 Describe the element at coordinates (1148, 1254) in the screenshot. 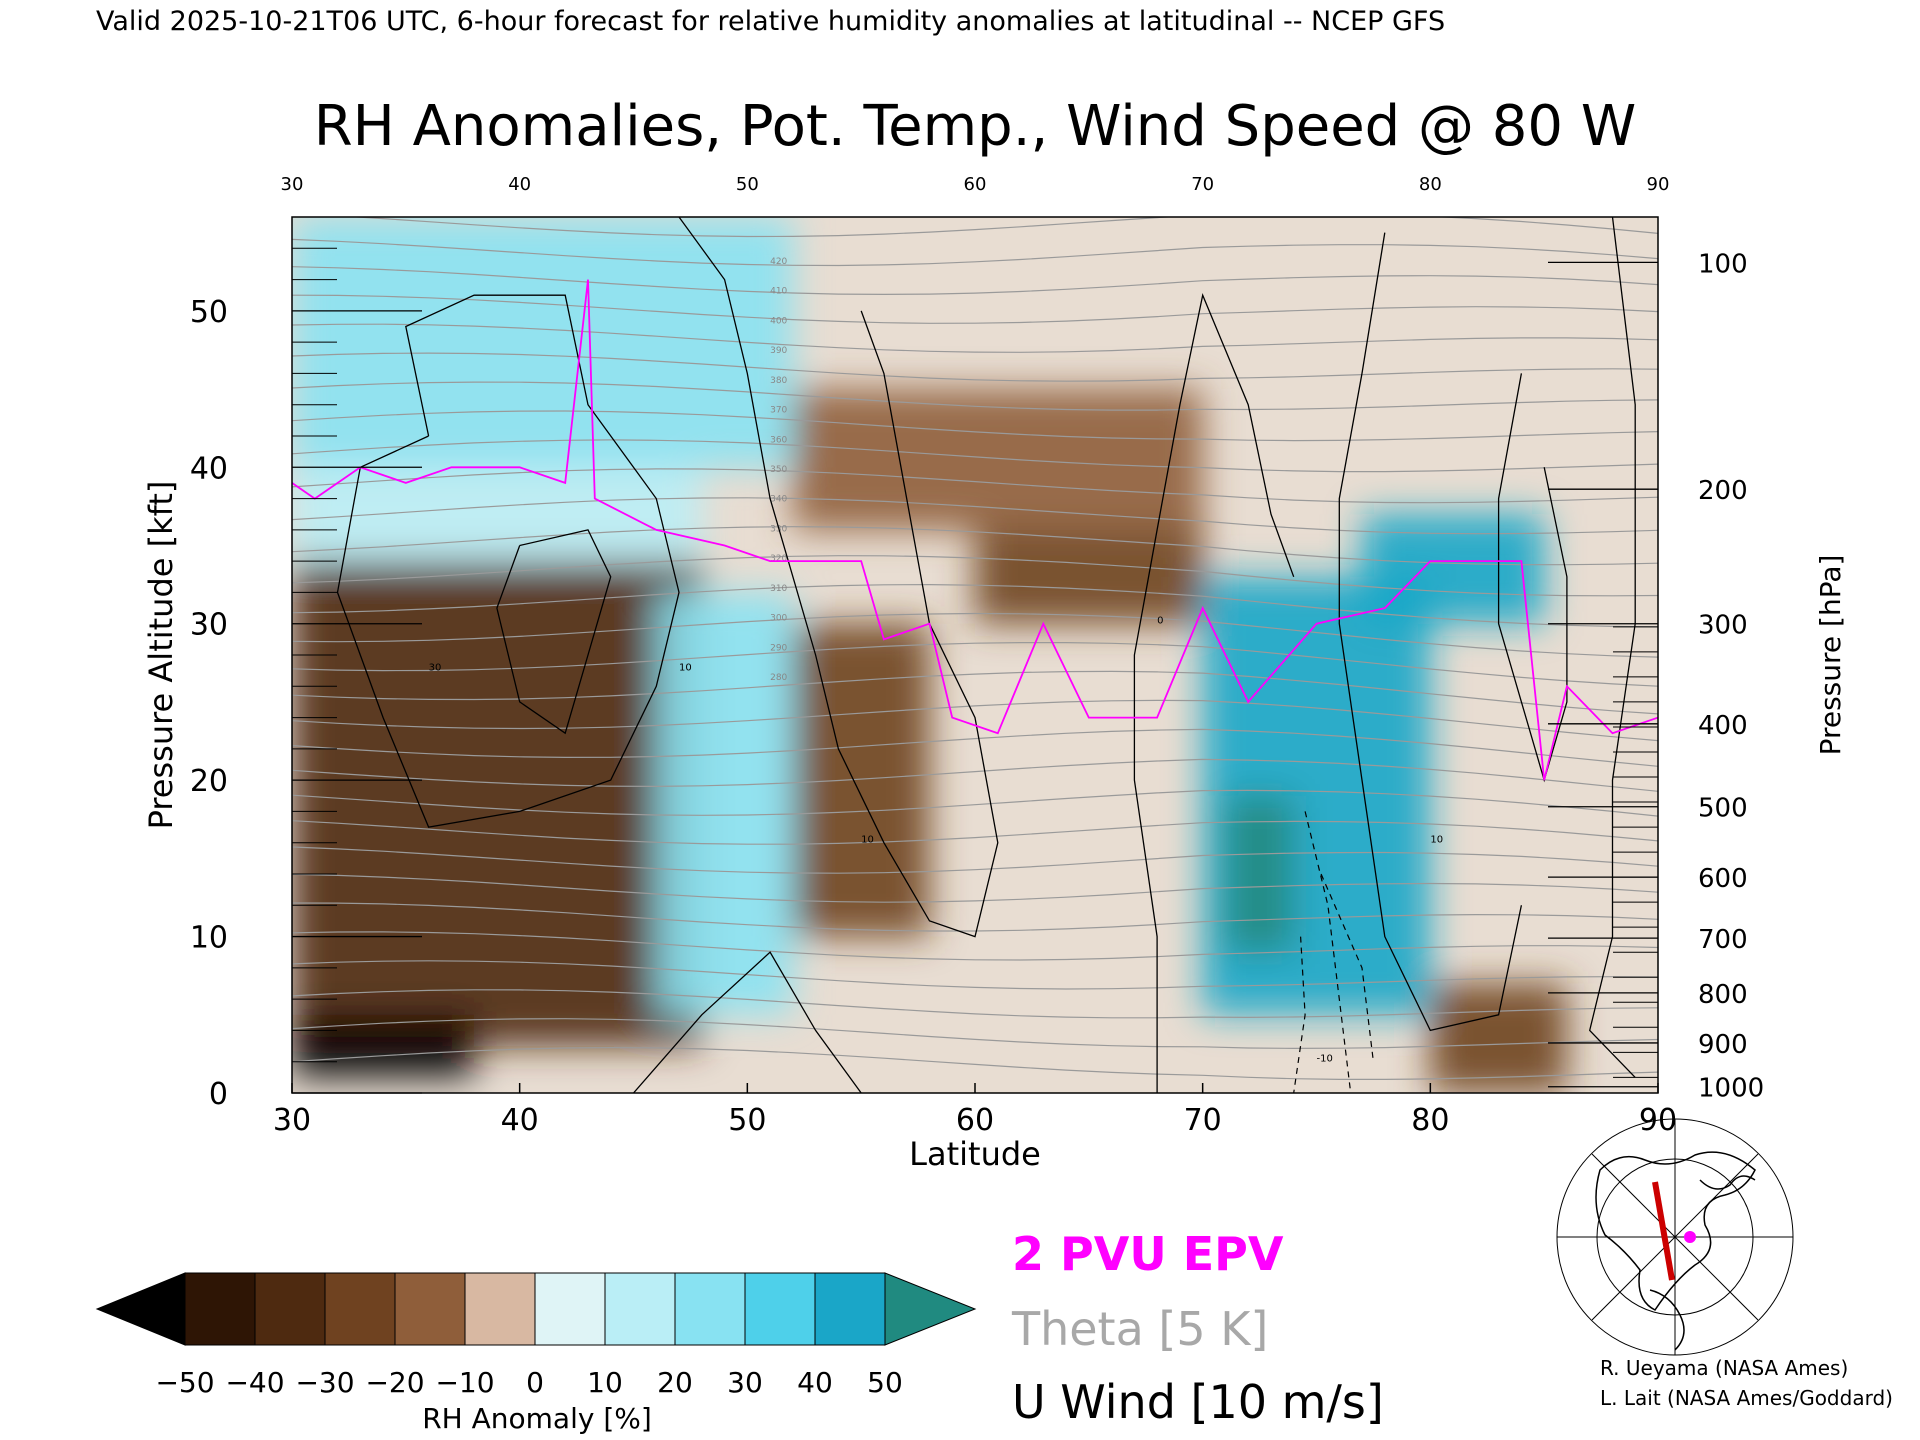

I see `legend-epv: 2 PVU EPV` at that location.